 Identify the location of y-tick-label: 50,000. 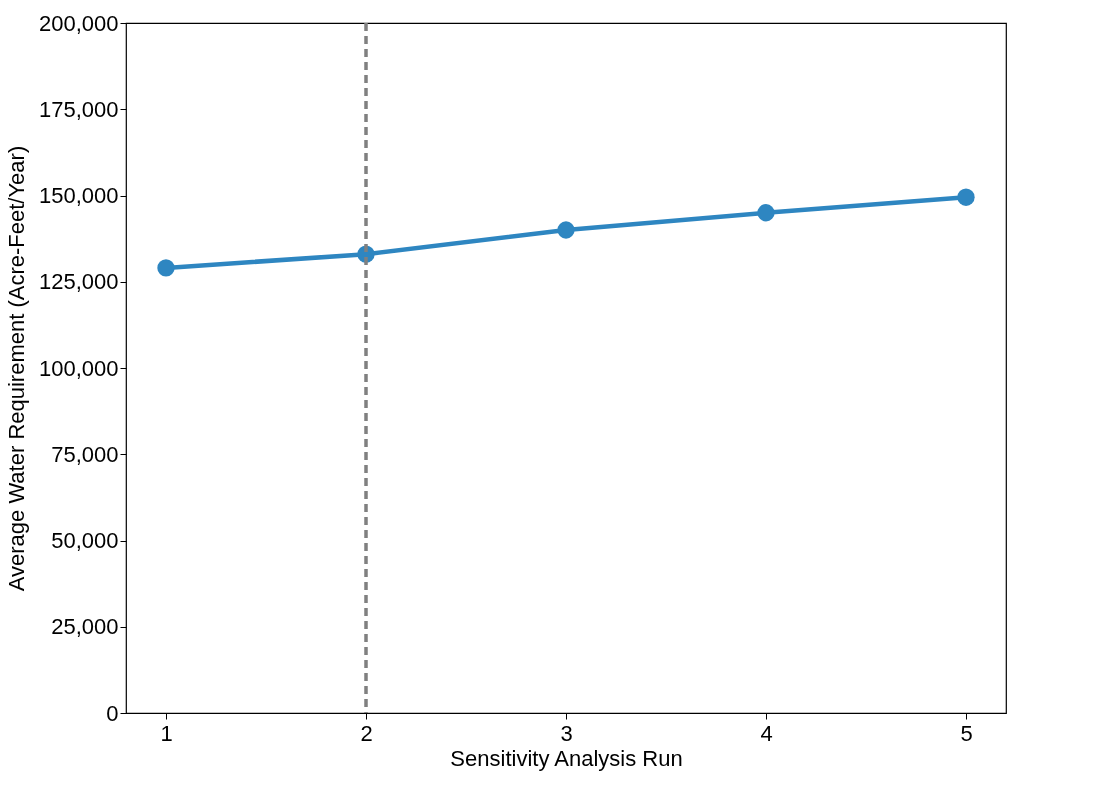
(85, 540).